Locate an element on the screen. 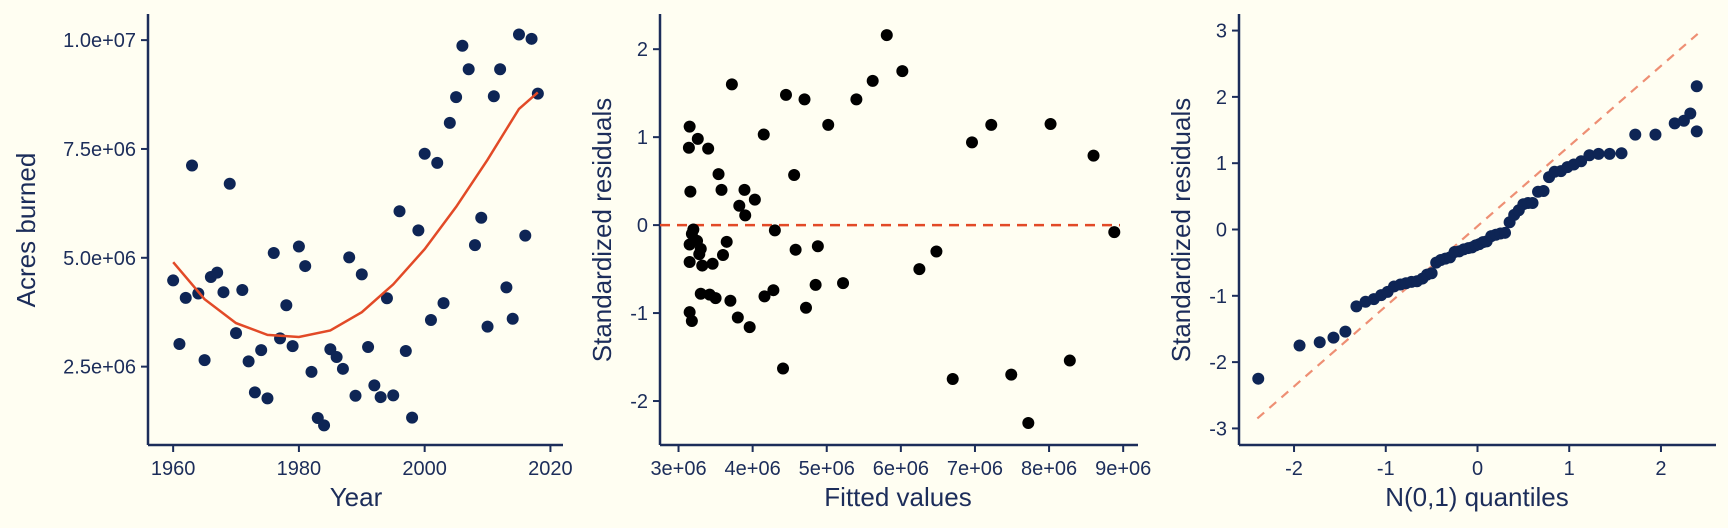  panel-1-xlabel: Year is located at coordinates (356, 497).